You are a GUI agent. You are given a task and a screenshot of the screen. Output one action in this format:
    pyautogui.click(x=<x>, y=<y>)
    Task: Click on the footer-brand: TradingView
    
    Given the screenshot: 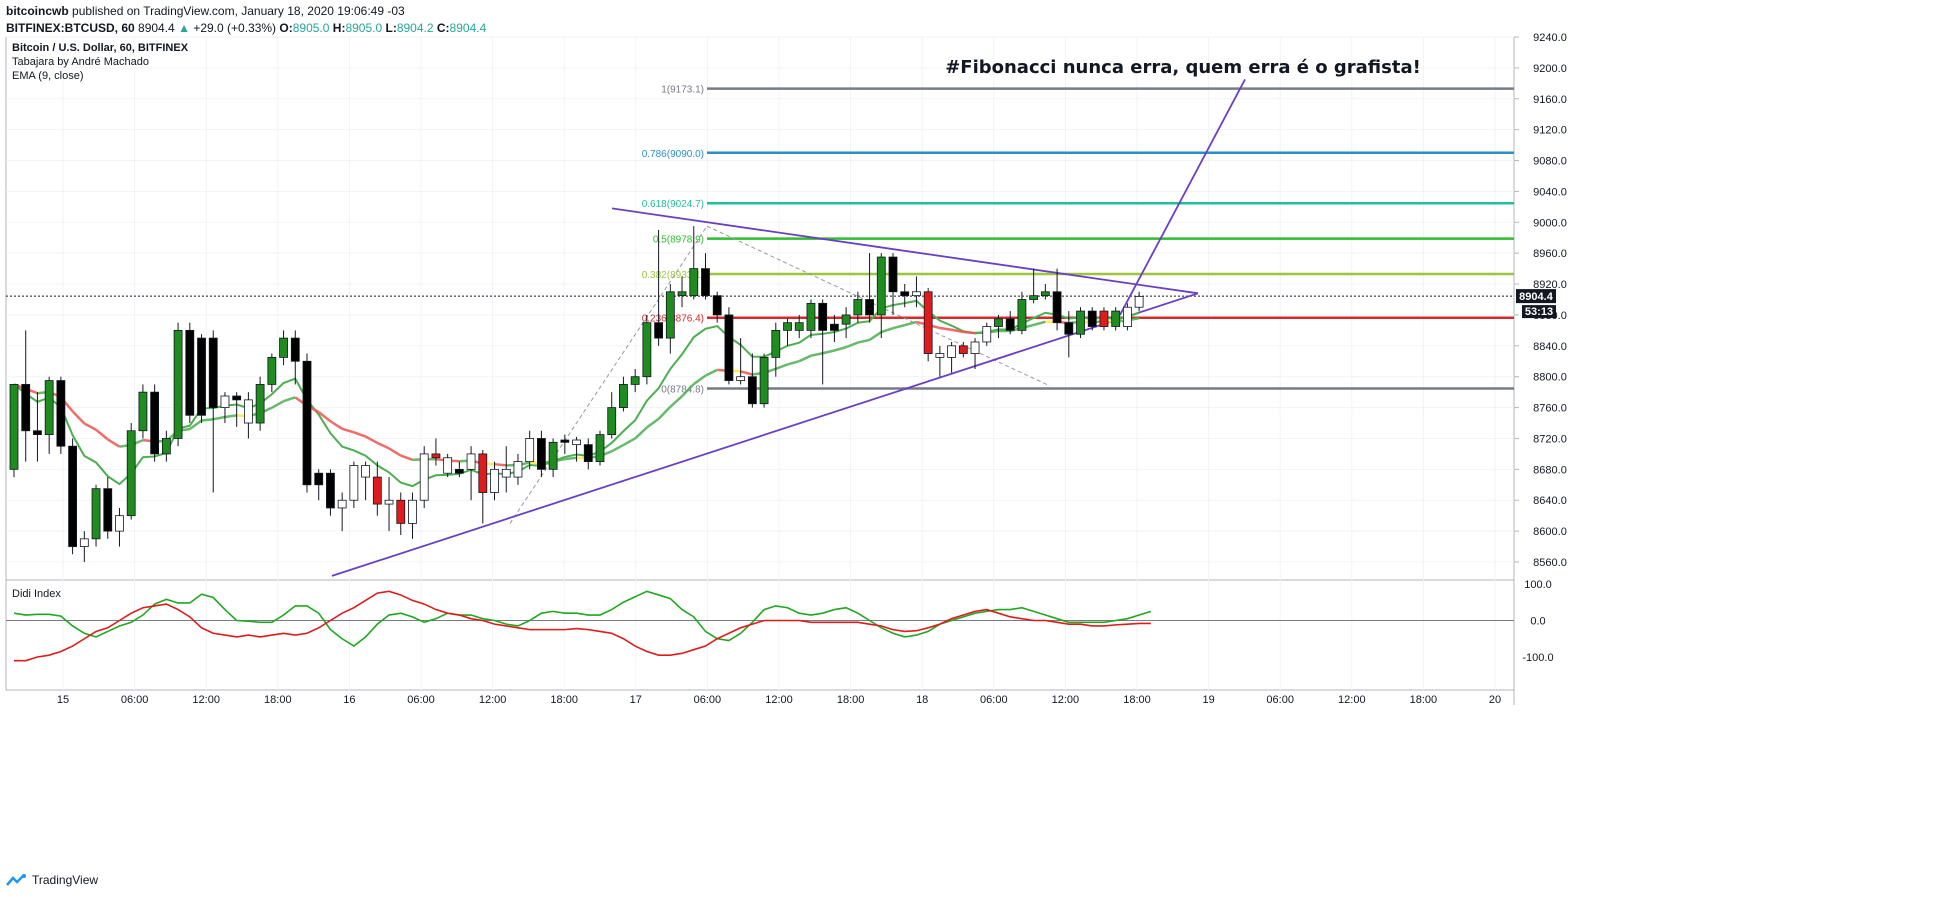 What is the action you would take?
    pyautogui.click(x=52, y=880)
    